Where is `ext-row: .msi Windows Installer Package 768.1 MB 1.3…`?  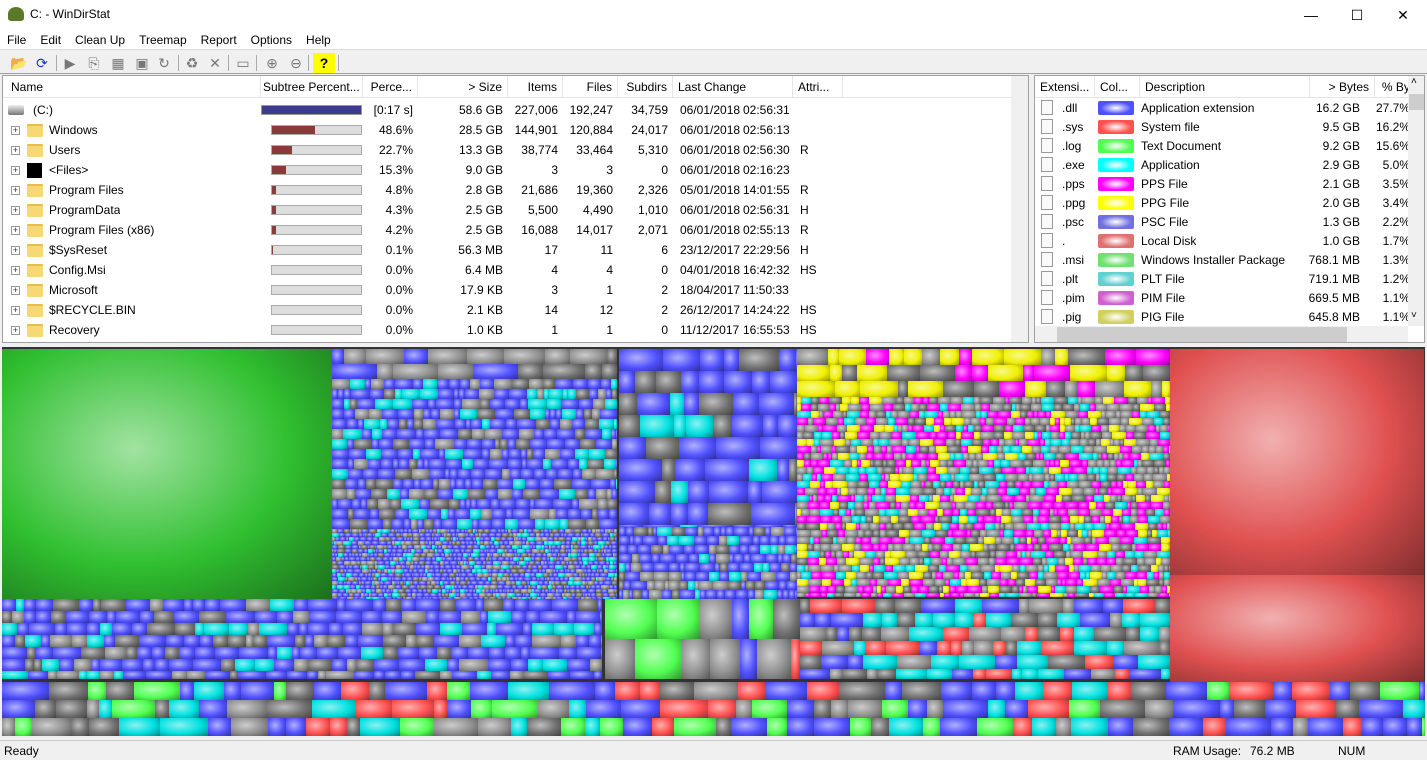
ext-row: .msi Windows Installer Package 768.1 MB 1.3… is located at coordinates (1229, 259).